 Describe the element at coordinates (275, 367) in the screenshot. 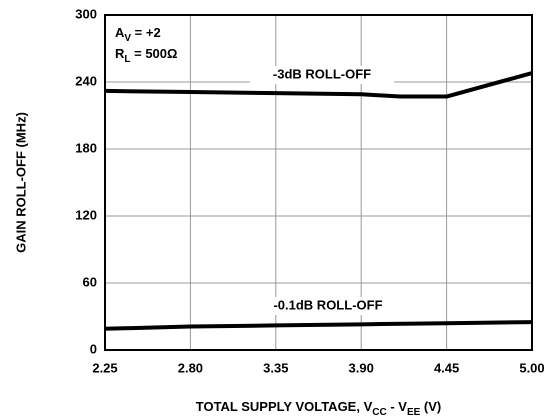

I see `x-tick-label: 3.35` at that location.